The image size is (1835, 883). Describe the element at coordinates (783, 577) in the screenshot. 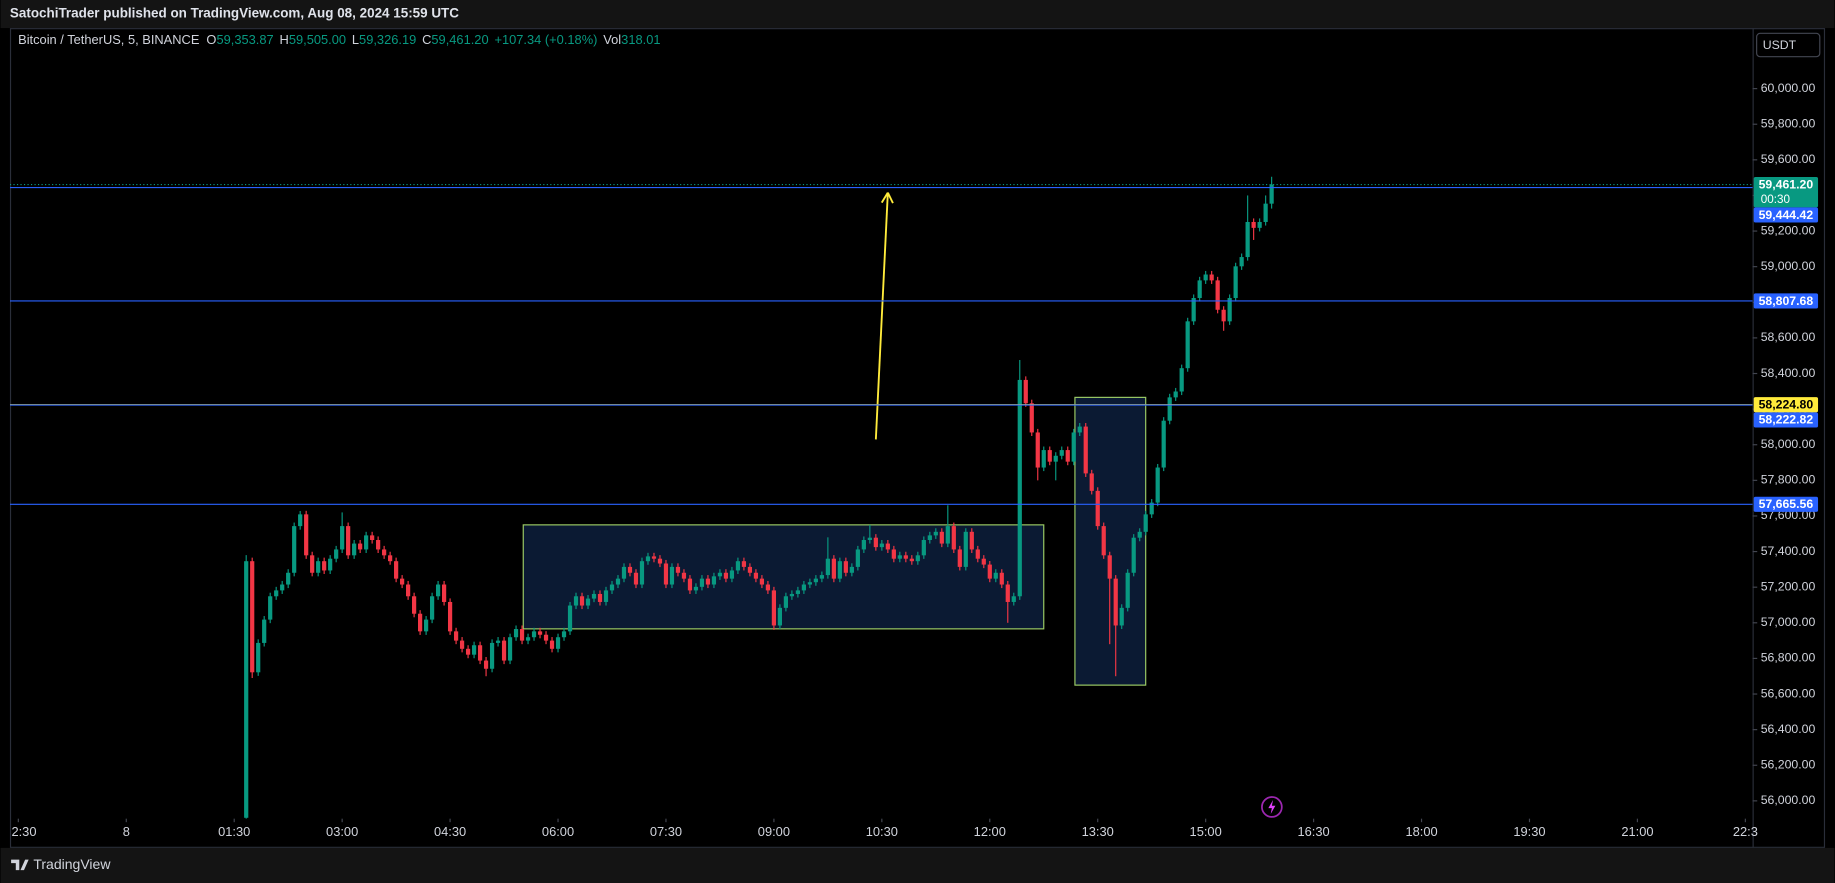

I see `range-box` at that location.